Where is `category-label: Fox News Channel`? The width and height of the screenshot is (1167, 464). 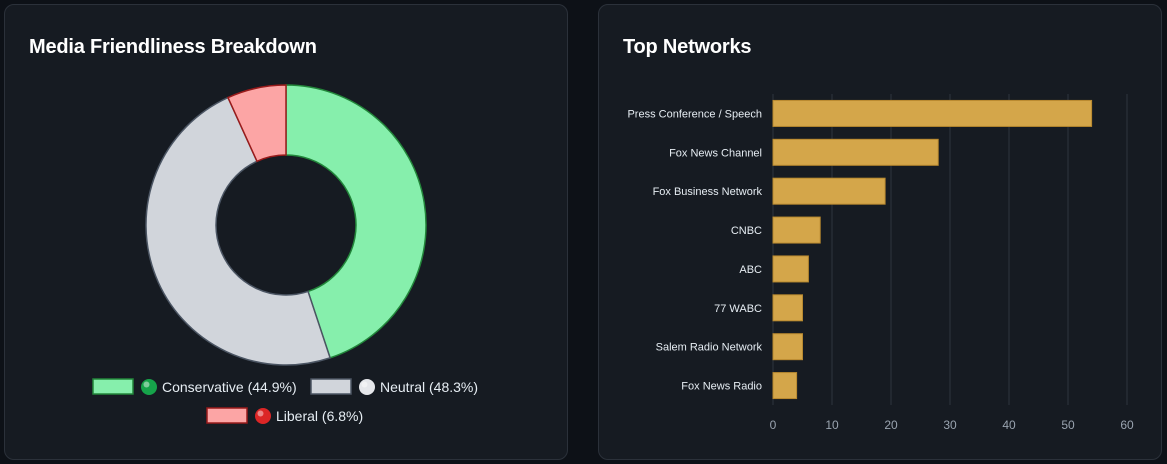 category-label: Fox News Channel is located at coordinates (715, 153).